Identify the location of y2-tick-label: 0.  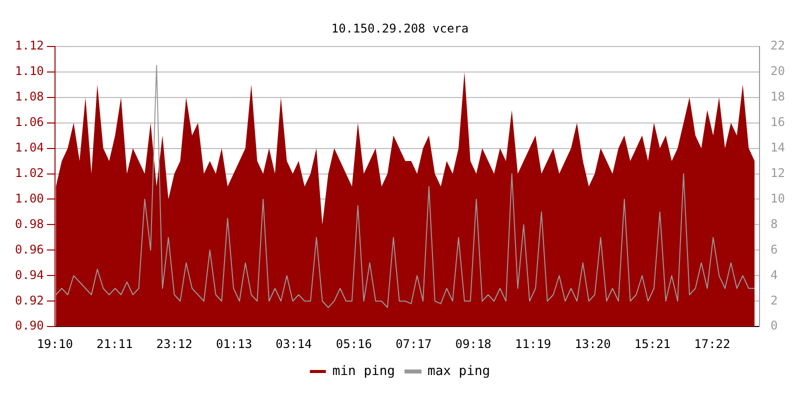
(774, 325).